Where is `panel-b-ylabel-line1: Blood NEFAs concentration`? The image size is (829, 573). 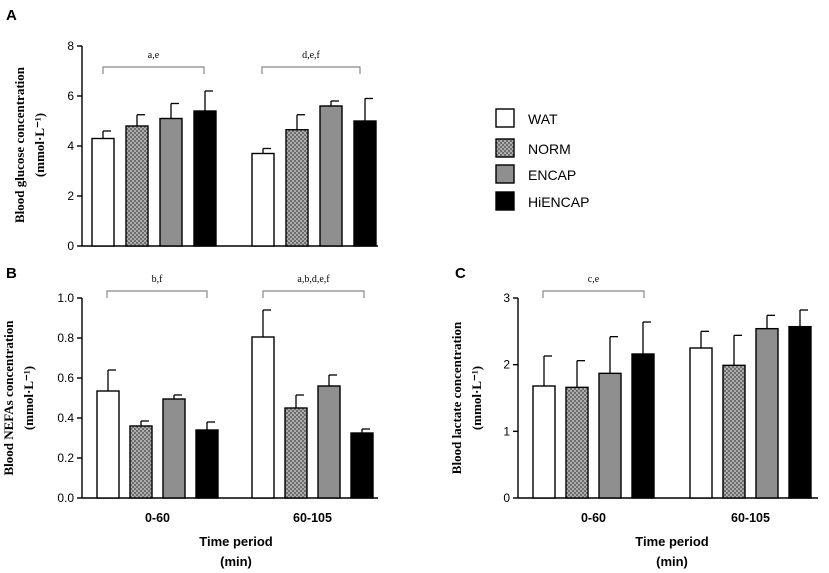 panel-b-ylabel-line1: Blood NEFAs concentration is located at coordinates (8, 398).